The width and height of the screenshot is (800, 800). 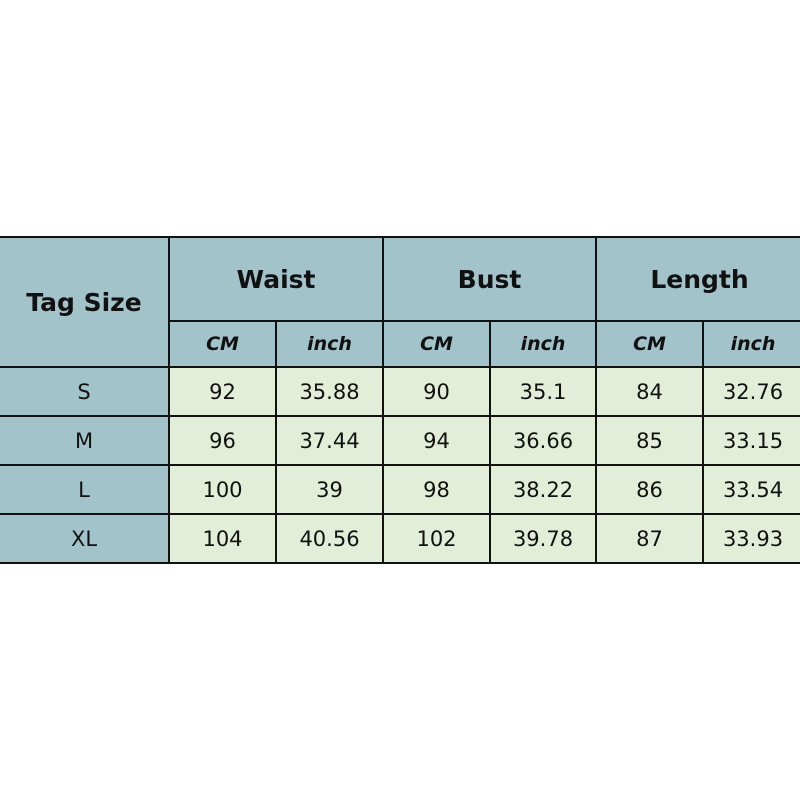 I want to click on value-cell: 33.15, so click(x=750, y=440).